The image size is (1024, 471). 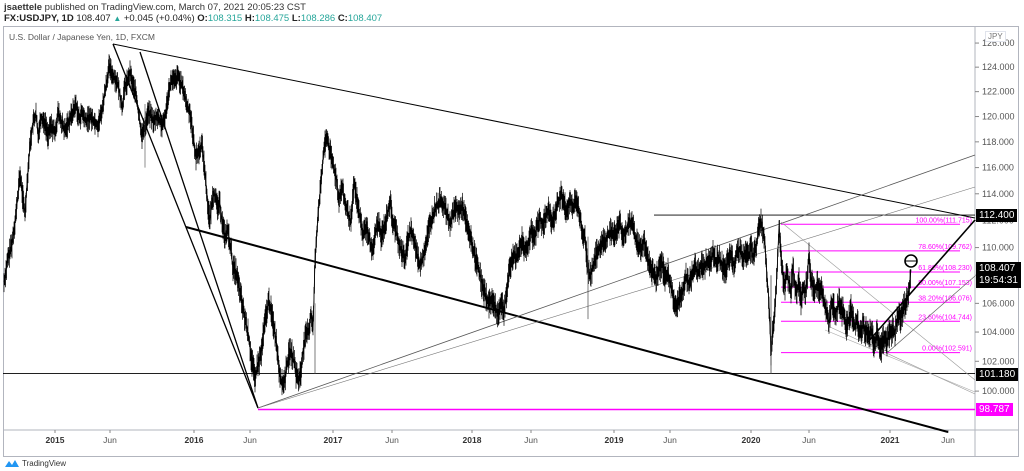 What do you see at coordinates (945, 298) in the screenshot?
I see `fib-level-label: 38.20%(106.076)` at bounding box center [945, 298].